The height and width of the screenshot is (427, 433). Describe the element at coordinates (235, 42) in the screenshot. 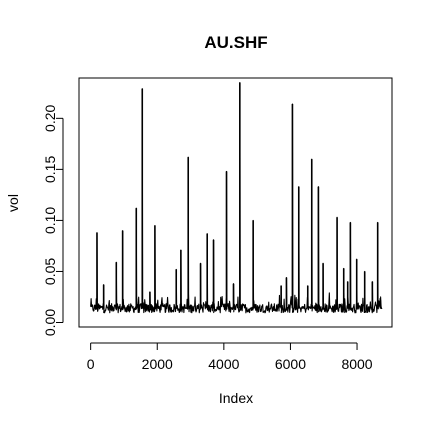

I see `chart-title: AU.SHF` at that location.